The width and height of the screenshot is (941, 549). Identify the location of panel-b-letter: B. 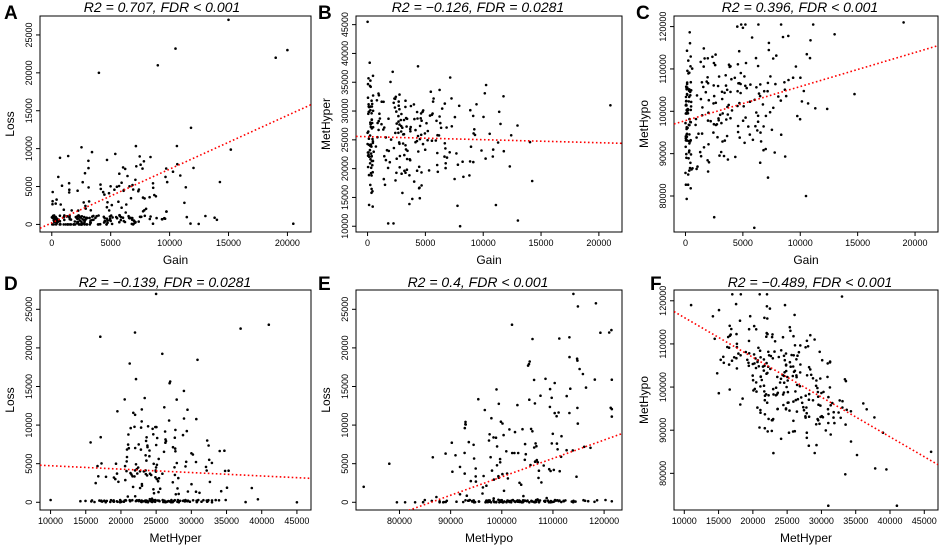
(325, 13).